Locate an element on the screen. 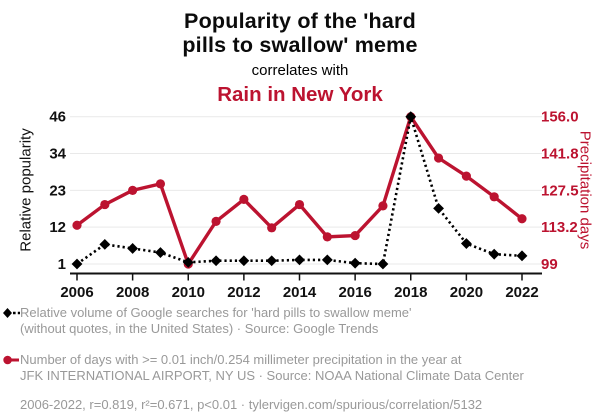  right-axis-title: Precipitation days is located at coordinates (585, 190).